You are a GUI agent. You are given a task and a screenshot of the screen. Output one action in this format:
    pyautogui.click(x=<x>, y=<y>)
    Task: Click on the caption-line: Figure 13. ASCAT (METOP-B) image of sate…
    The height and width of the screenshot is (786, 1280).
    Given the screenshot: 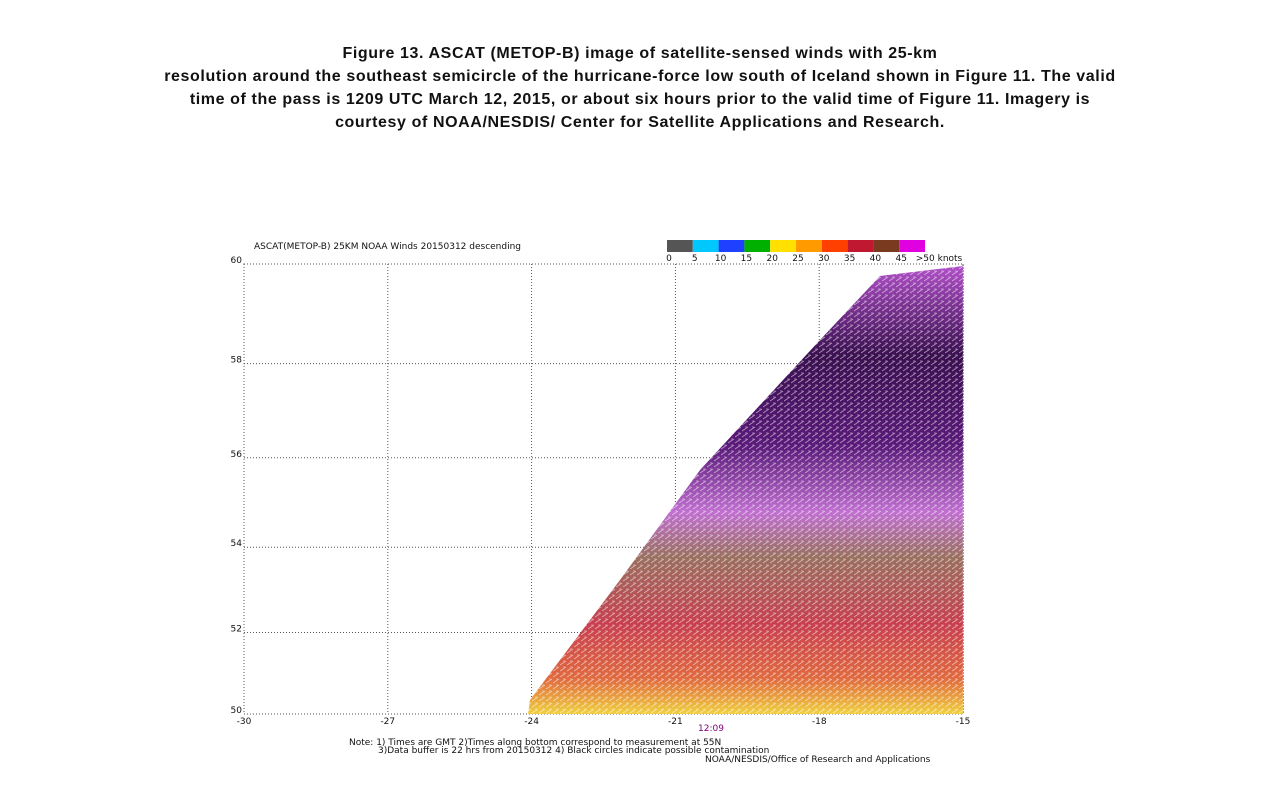 What is the action you would take?
    pyautogui.click(x=640, y=53)
    